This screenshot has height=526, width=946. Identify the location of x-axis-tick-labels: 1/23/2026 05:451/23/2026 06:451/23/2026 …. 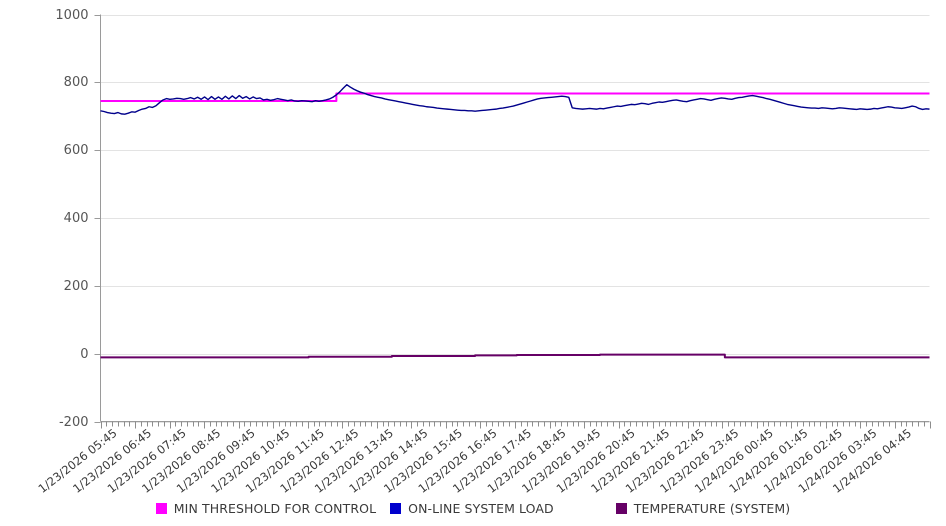
(475, 461).